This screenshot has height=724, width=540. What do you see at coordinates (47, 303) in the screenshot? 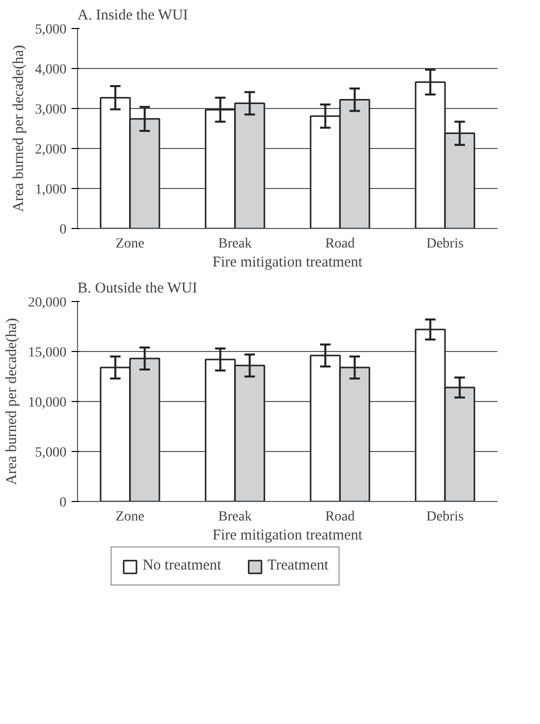
I see `y-tick-label: 20,000` at bounding box center [47, 303].